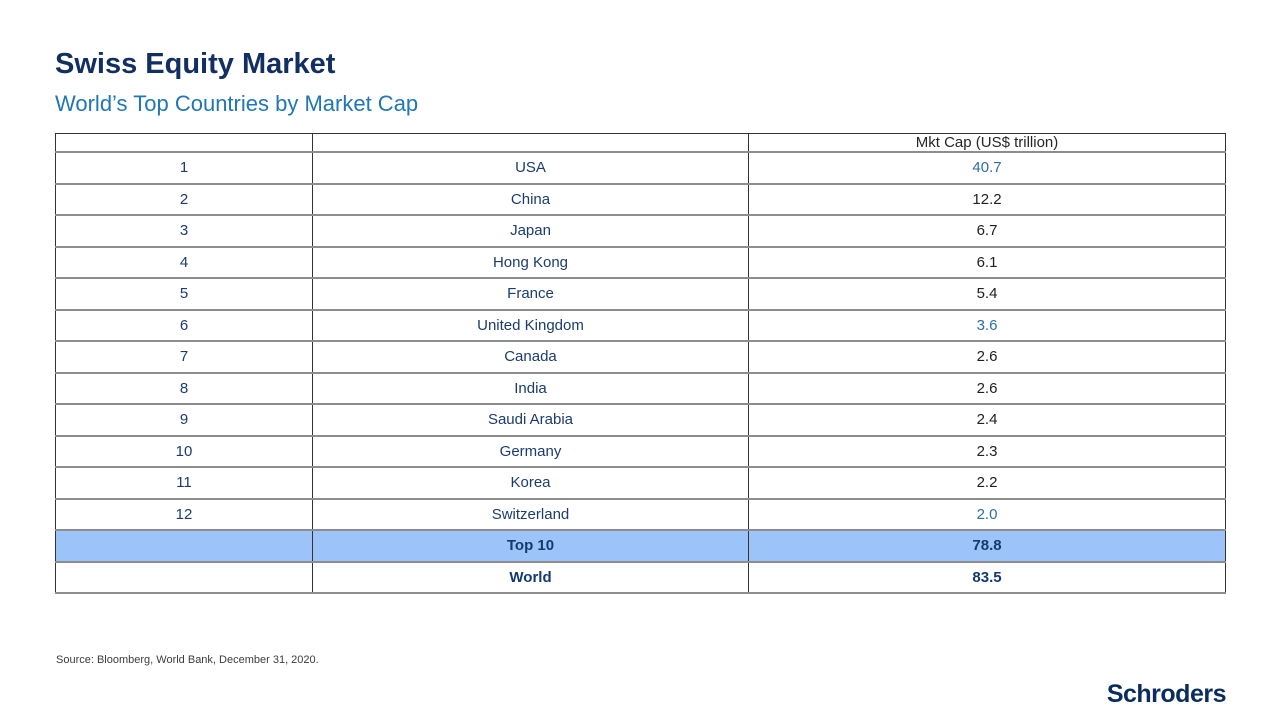  What do you see at coordinates (184, 514) in the screenshot?
I see `rank-cell: 12` at bounding box center [184, 514].